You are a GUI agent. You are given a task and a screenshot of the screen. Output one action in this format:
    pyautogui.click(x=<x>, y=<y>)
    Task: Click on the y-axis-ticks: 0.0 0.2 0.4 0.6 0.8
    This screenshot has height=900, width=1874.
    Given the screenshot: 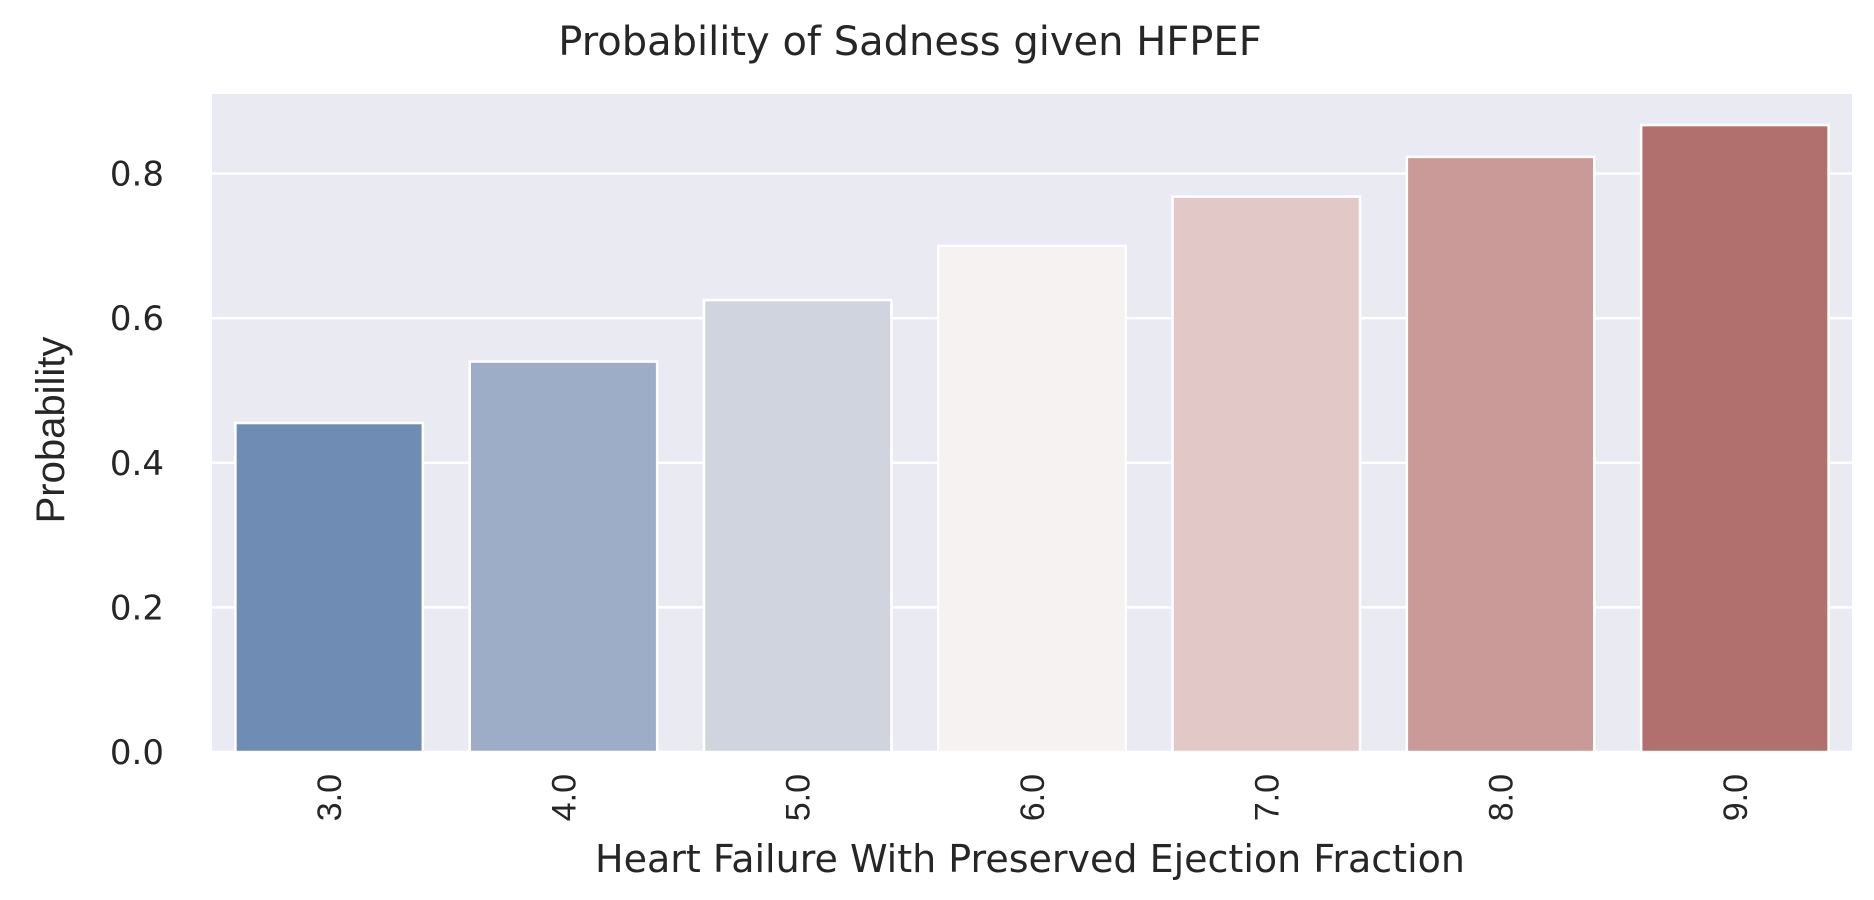 What is the action you would take?
    pyautogui.click(x=137, y=464)
    